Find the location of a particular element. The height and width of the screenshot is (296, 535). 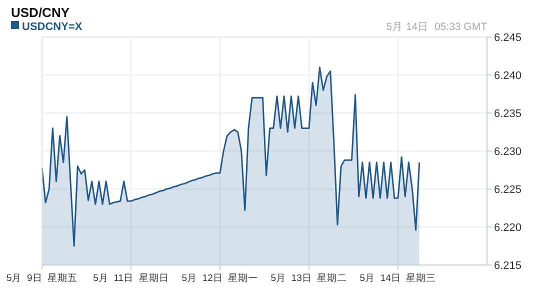

y-tick-label: 6.215 is located at coordinates (508, 266).